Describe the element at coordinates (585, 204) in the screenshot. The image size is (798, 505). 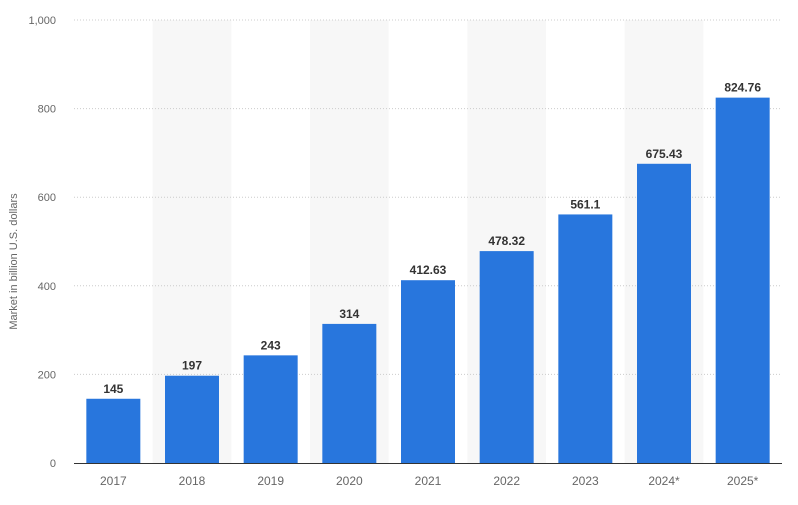
I see `data-label: 561.1` at that location.